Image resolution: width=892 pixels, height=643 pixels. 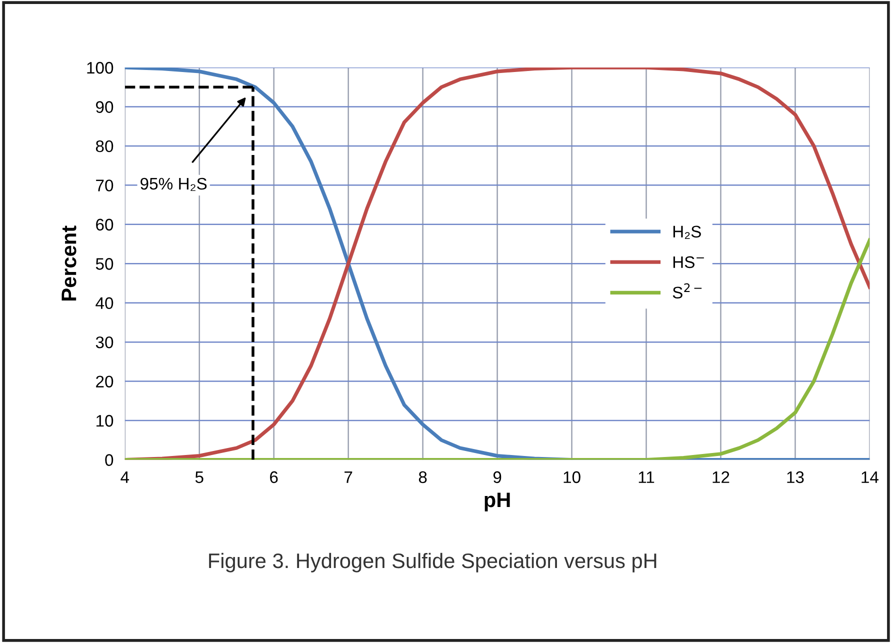 What do you see at coordinates (105, 146) in the screenshot?
I see `y-tick-label: 80` at bounding box center [105, 146].